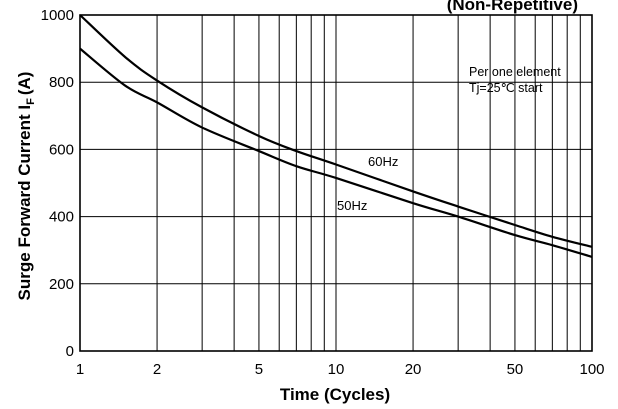 This screenshot has height=409, width=618. What do you see at coordinates (31, 101) in the screenshot?
I see `y-axis-title-subscript: F` at bounding box center [31, 101].